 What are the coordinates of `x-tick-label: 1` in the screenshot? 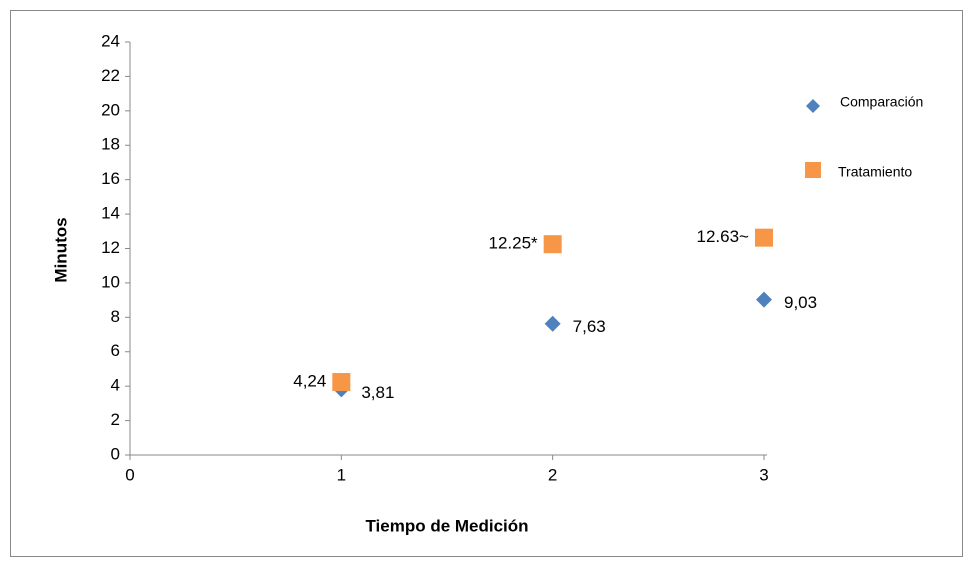 It's located at (341, 474).